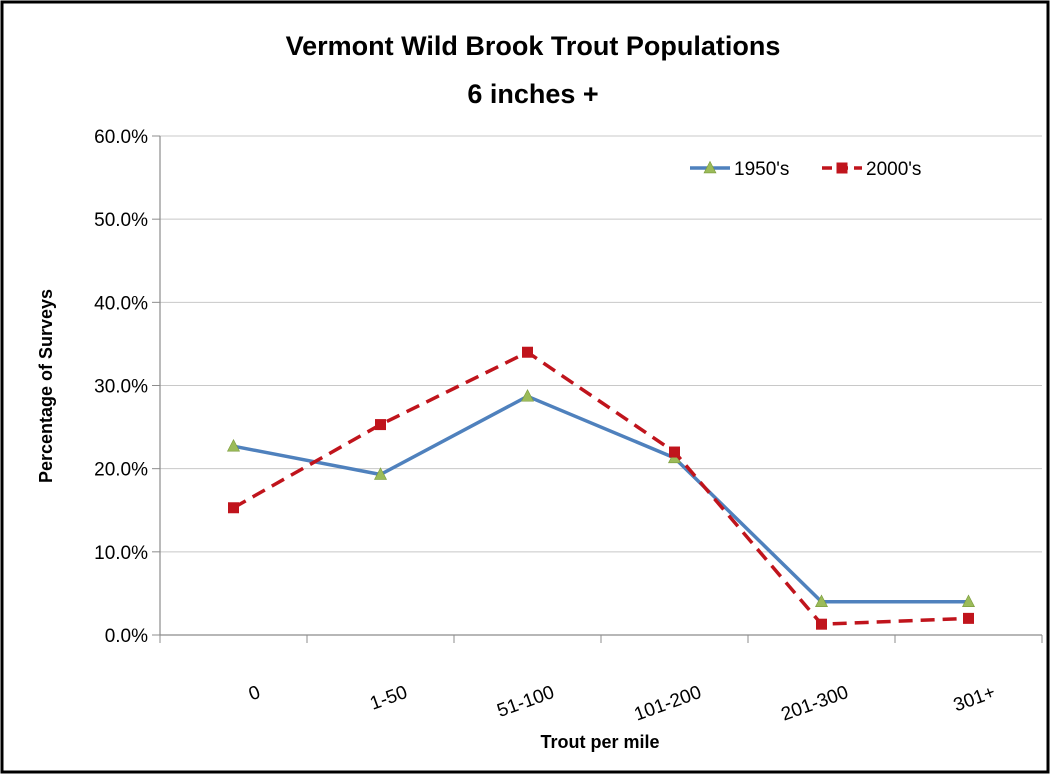 The width and height of the screenshot is (1050, 774). I want to click on chart-title: Vermont Wild Brook Trout Populations, so click(533, 46).